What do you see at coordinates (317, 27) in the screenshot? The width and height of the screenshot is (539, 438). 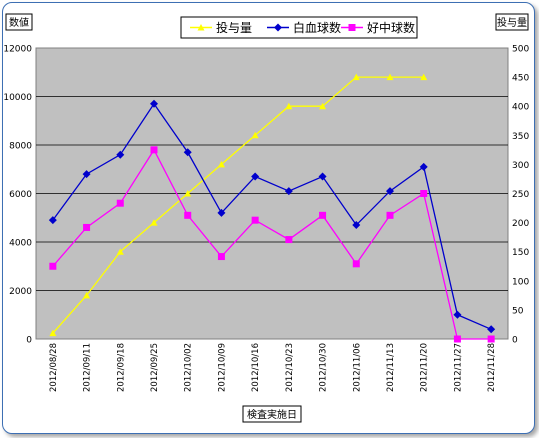 I see `legend-label: 白血球数` at bounding box center [317, 27].